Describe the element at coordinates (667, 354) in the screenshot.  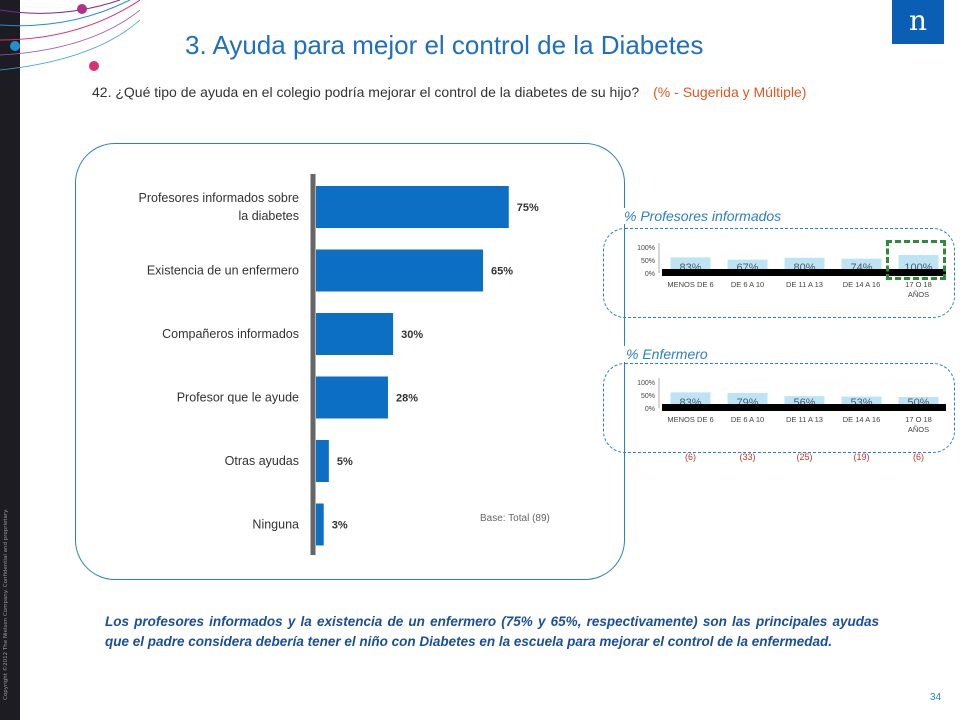
I see `enfermero-panel-title: % Enfermero` at that location.